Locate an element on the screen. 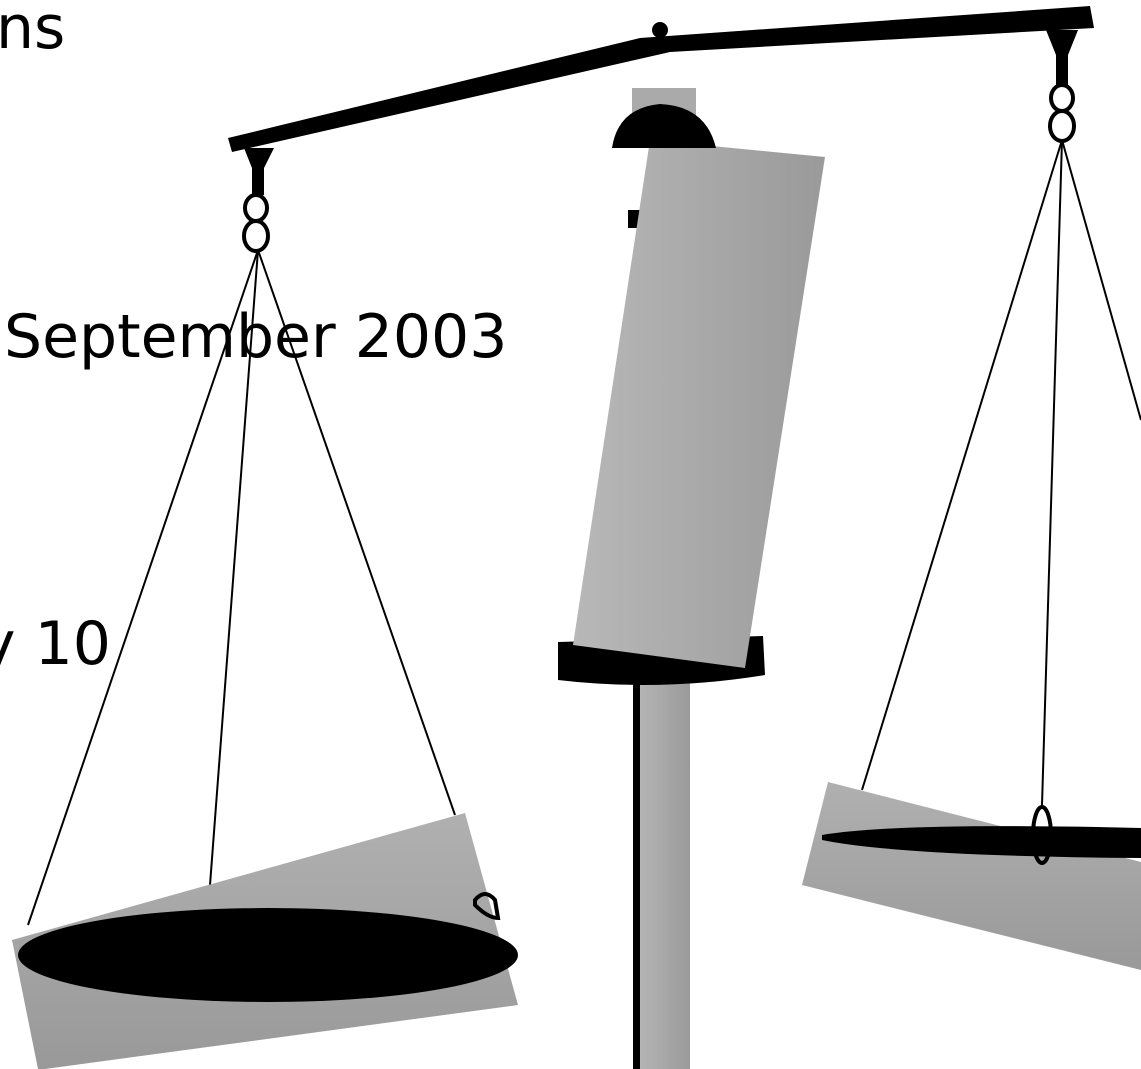 This screenshot has height=1069, width=1141. post is located at coordinates (661, 859).